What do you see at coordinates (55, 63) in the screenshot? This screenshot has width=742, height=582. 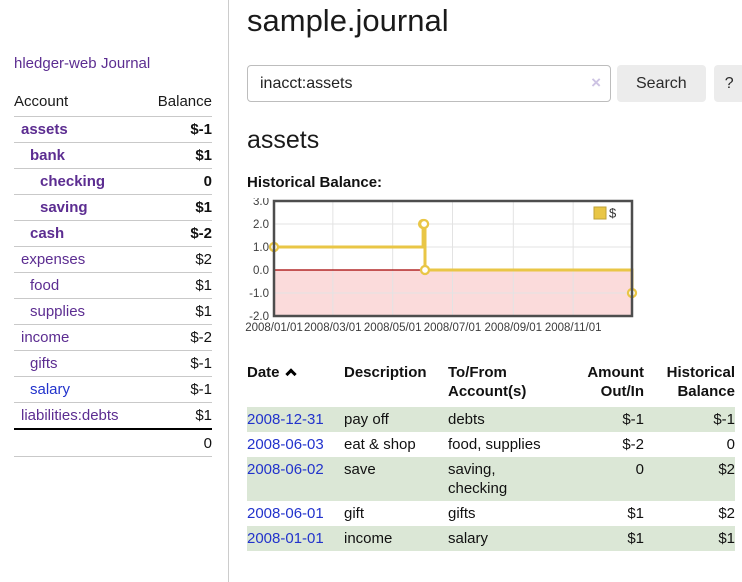 I see `app-title-link: hledger-web` at bounding box center [55, 63].